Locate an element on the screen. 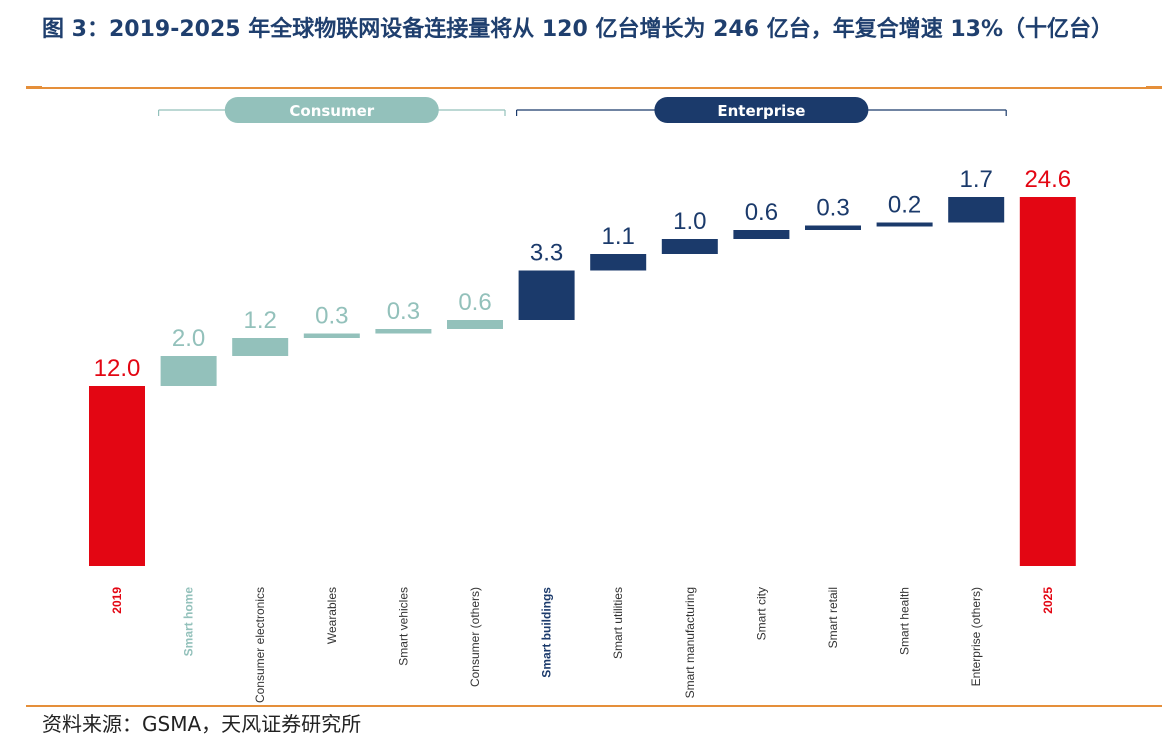  source-note: 资料来源：GSMA，天风证券研究所 is located at coordinates (202, 724).